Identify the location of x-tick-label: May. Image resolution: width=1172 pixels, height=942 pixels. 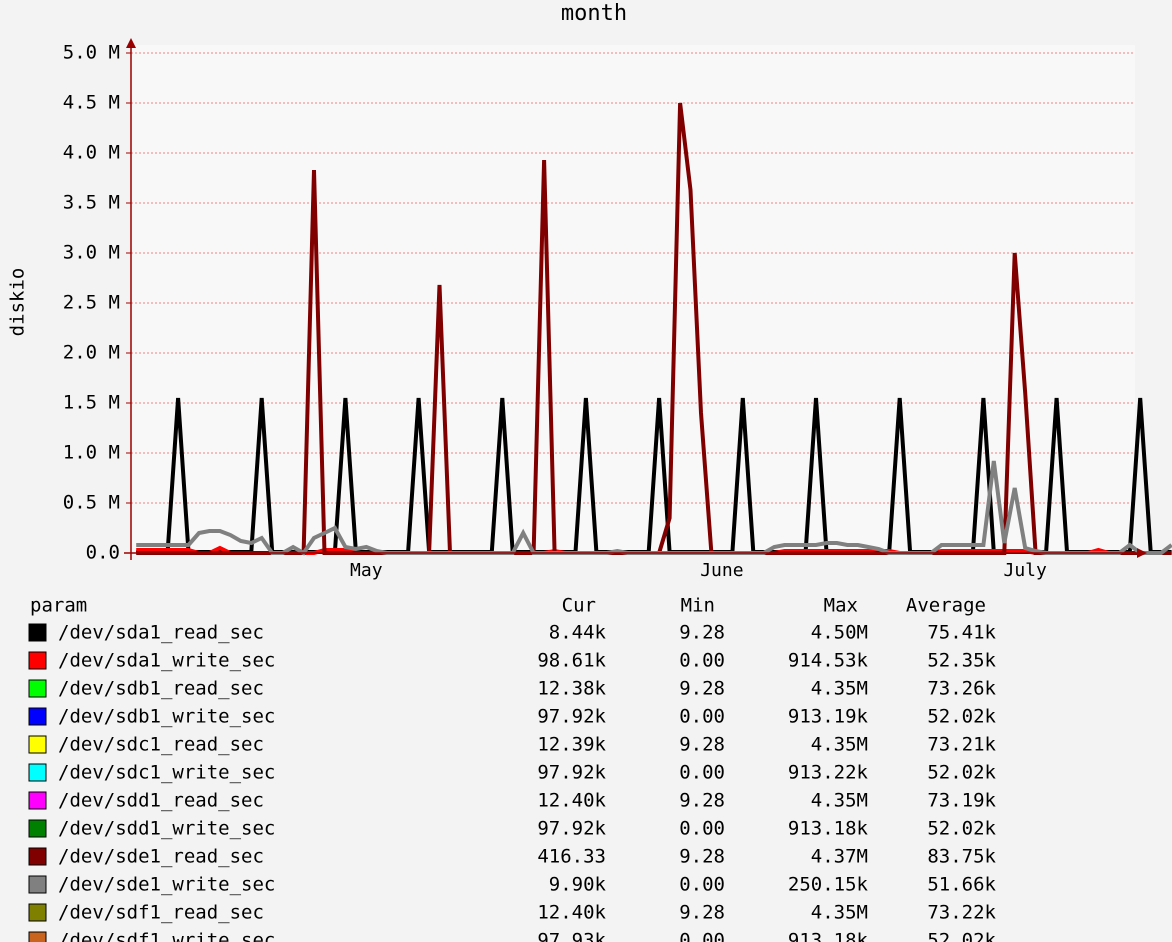
(366, 570).